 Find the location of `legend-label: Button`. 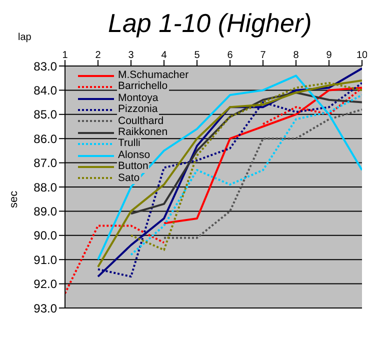

legend-label: Button is located at coordinates (133, 166).